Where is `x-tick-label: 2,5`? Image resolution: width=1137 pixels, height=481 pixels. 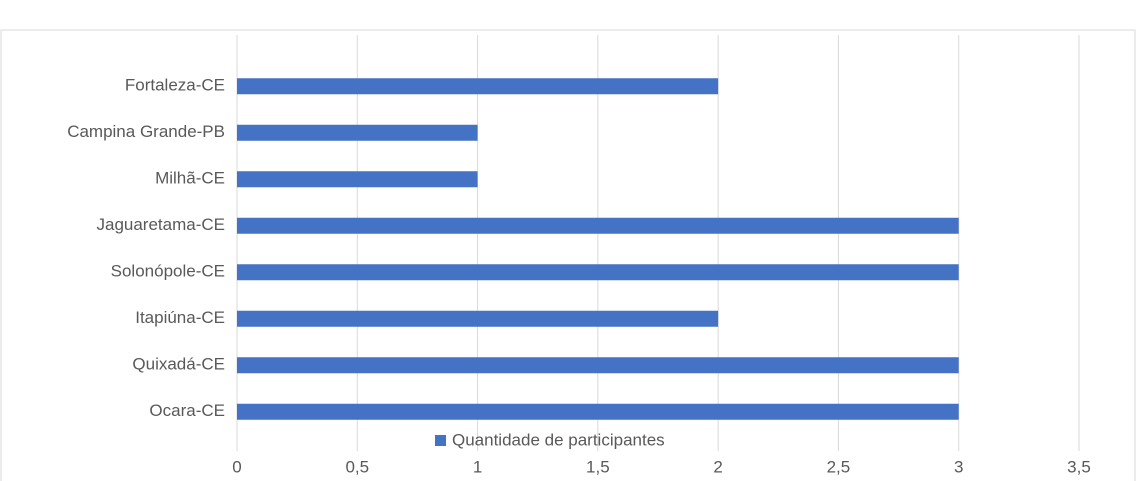
x-tick-label: 2,5 is located at coordinates (839, 466).